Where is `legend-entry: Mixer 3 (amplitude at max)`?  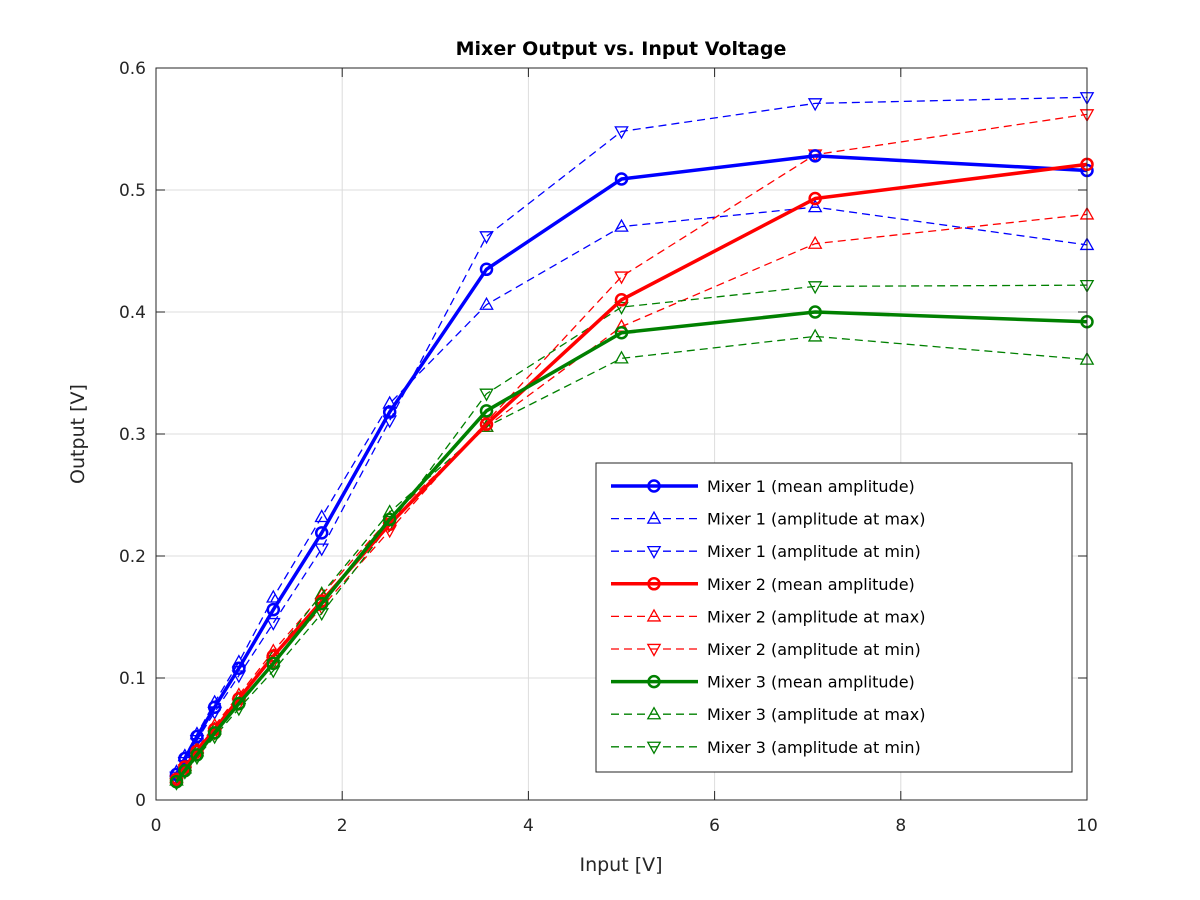 legend-entry: Mixer 3 (amplitude at max) is located at coordinates (768, 714).